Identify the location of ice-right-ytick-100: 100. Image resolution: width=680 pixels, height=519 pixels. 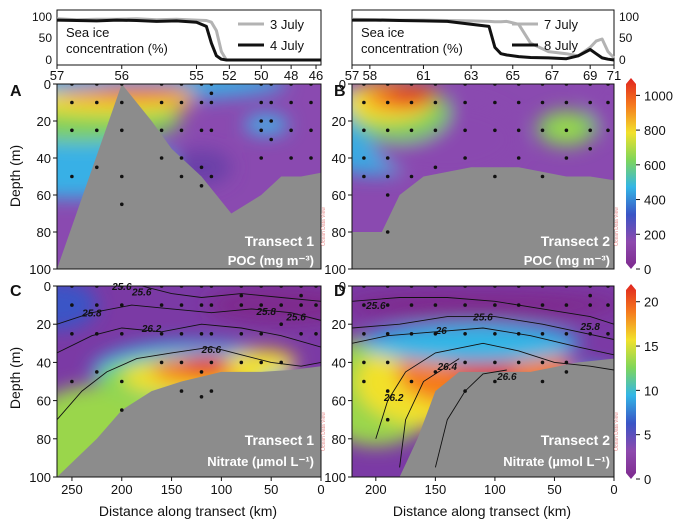
(629, 17).